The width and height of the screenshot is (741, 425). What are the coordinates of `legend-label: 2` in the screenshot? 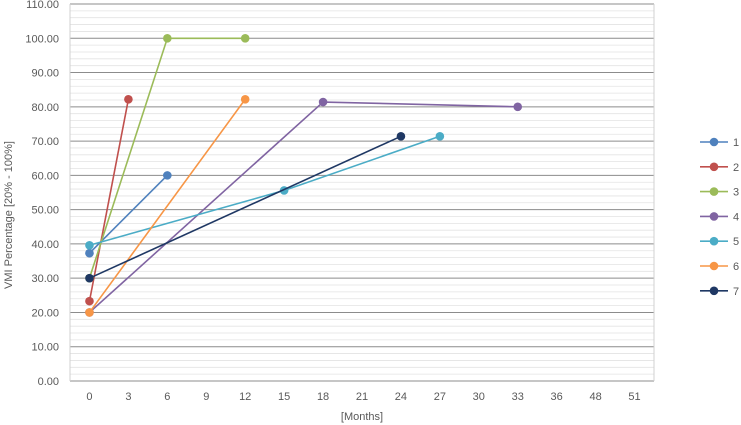 It's located at (736, 168).